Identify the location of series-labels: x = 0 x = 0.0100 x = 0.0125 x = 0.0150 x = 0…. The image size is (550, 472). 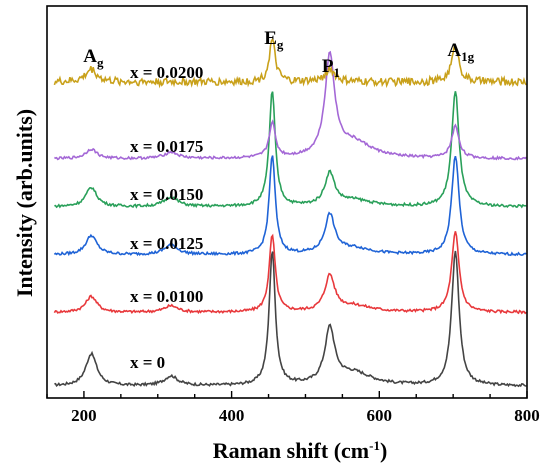
(166, 217).